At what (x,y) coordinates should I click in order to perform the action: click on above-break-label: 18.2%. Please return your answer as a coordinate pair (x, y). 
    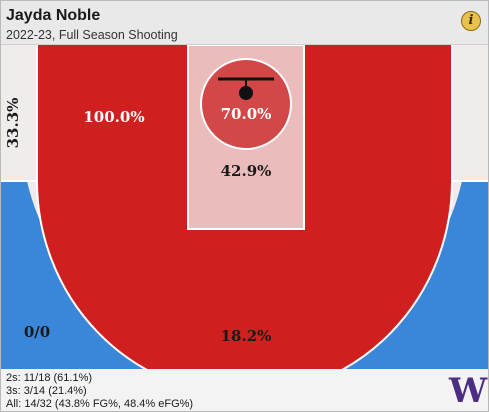
    Looking at the image, I should click on (246, 336).